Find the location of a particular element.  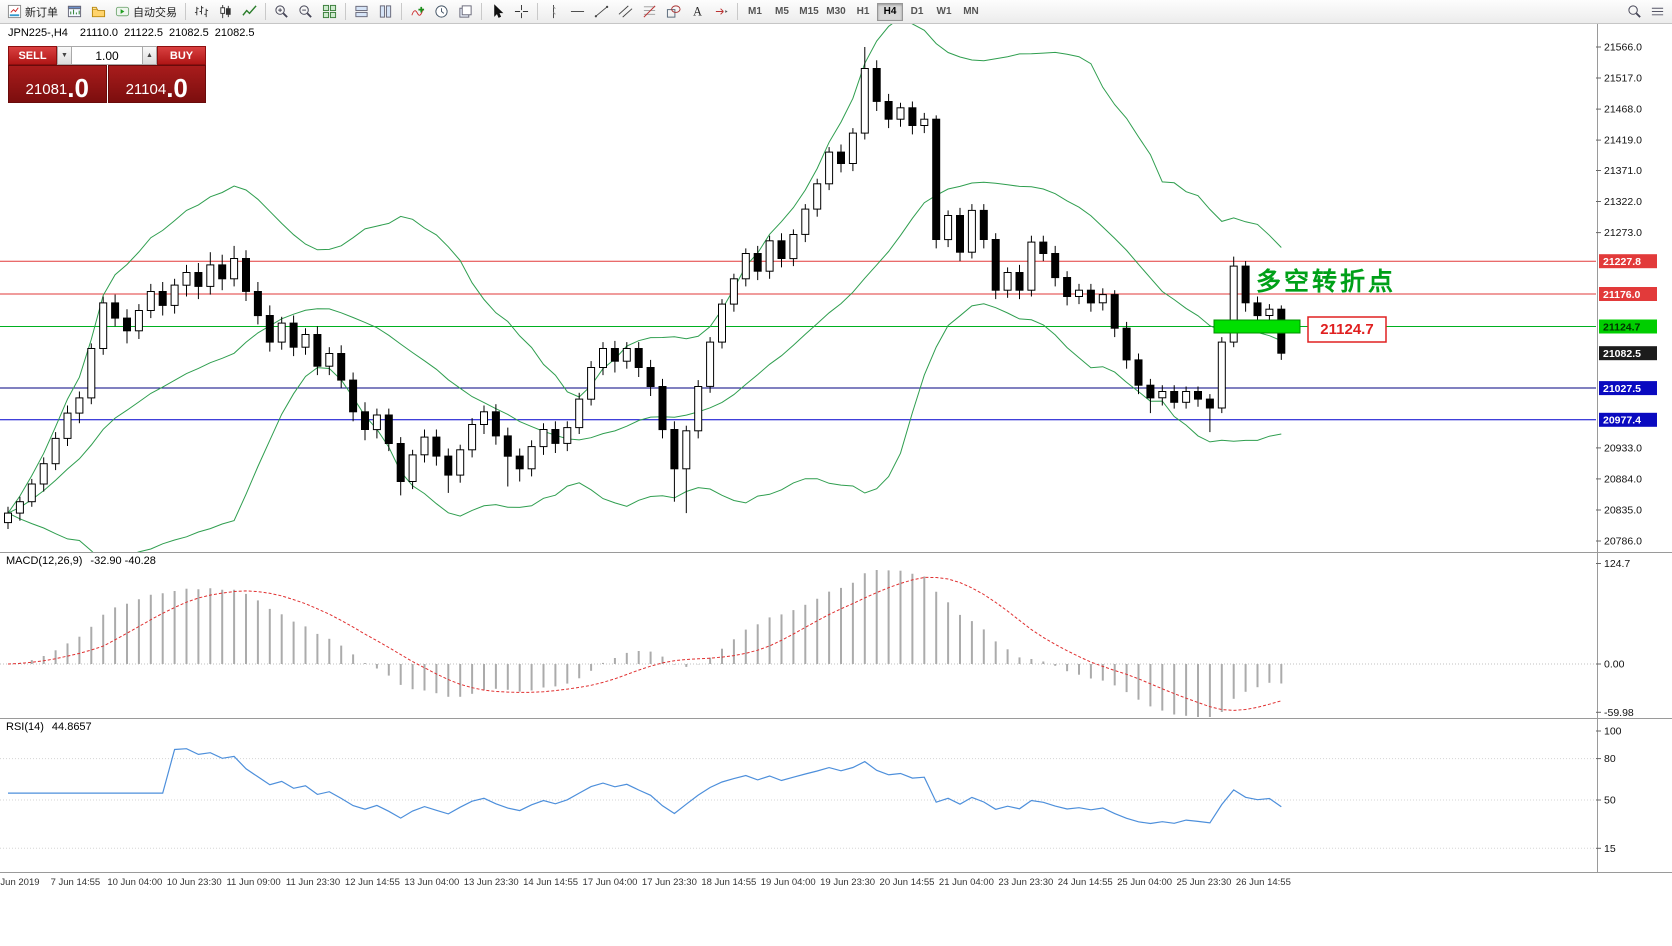

highlight-rectangle is located at coordinates (1257, 326).